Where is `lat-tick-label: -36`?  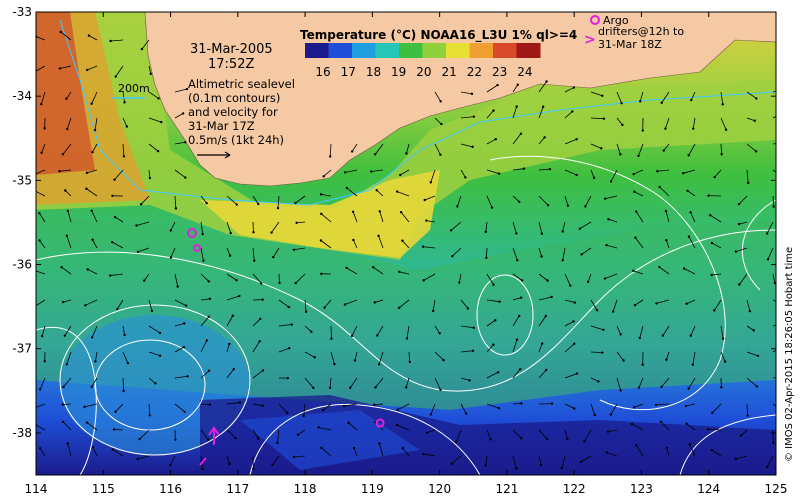
lat-tick-label: -36 is located at coordinates (22, 265).